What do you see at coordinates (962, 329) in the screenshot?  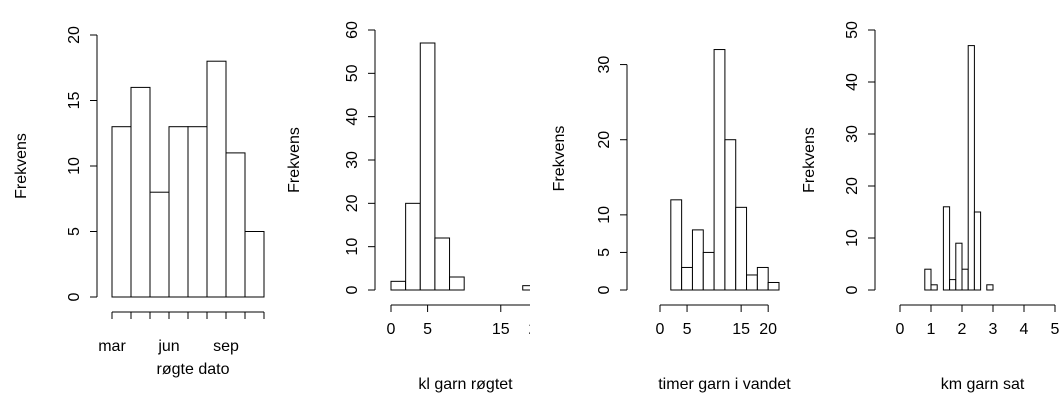 I see `x-tick-label: 2` at bounding box center [962, 329].